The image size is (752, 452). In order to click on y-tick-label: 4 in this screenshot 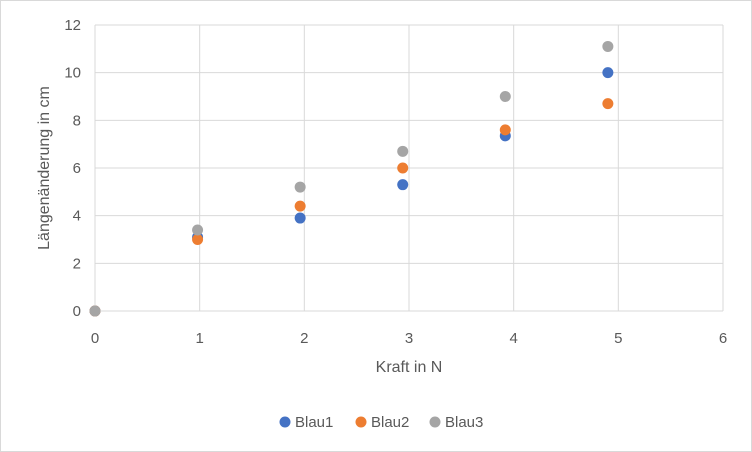, I will do `click(77, 216)`.